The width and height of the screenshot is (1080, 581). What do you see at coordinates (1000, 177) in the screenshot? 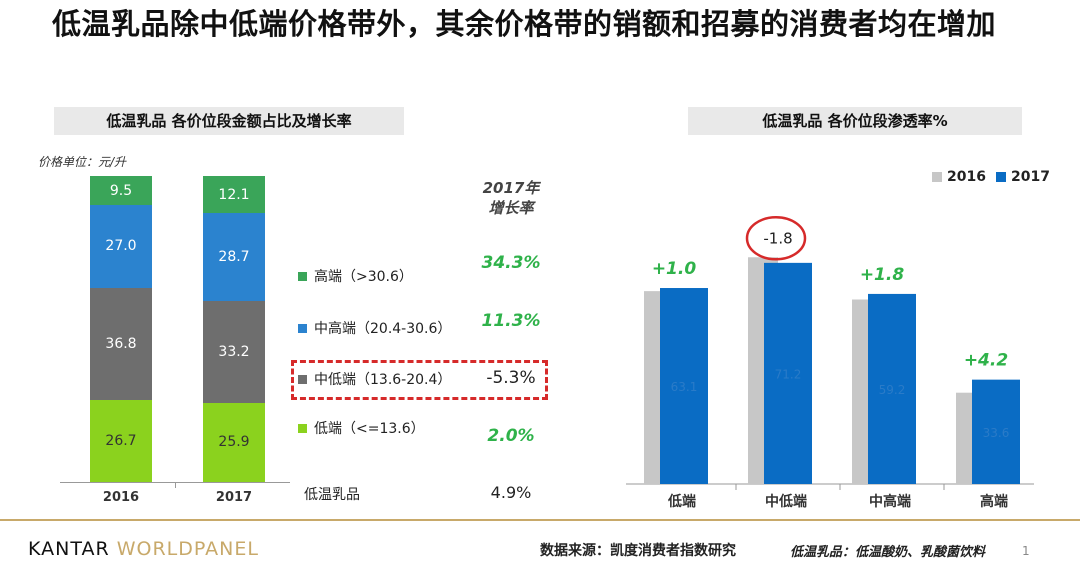
I see `legend-swatch-2017` at bounding box center [1000, 177].